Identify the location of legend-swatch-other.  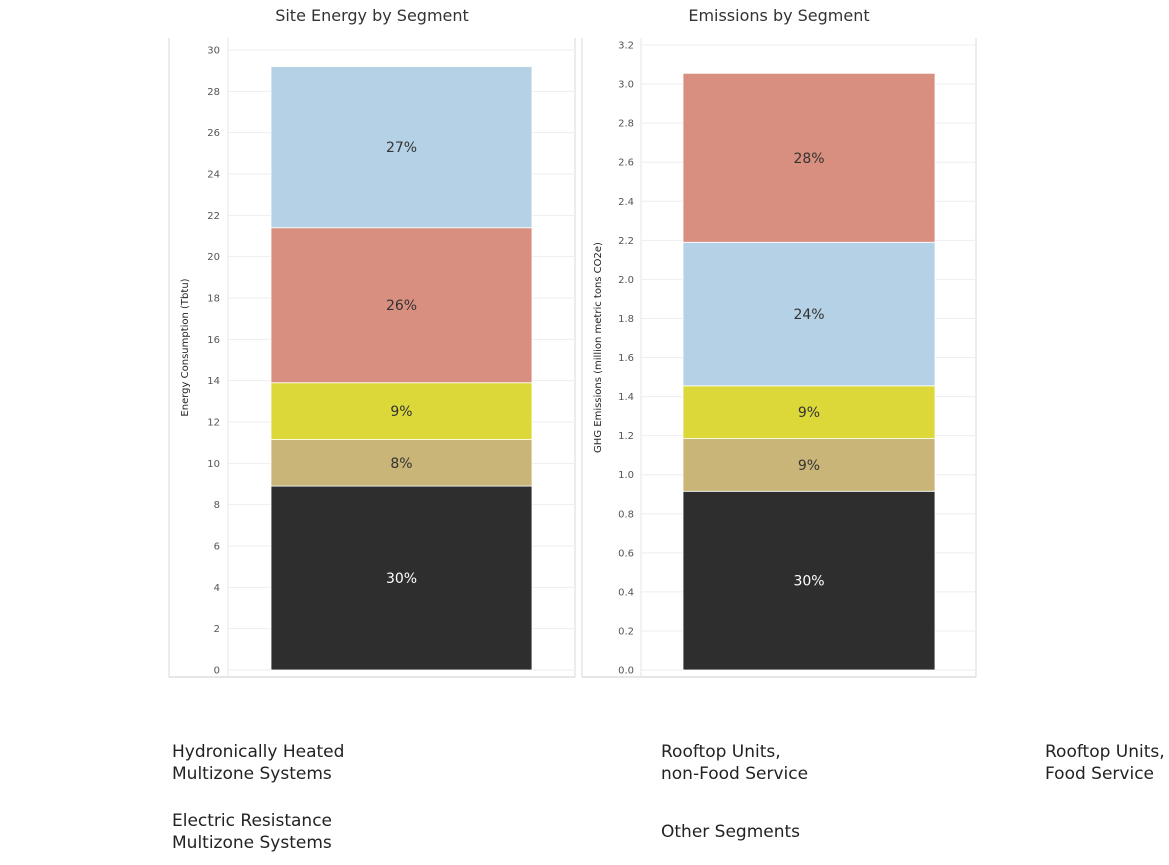
(575, 831).